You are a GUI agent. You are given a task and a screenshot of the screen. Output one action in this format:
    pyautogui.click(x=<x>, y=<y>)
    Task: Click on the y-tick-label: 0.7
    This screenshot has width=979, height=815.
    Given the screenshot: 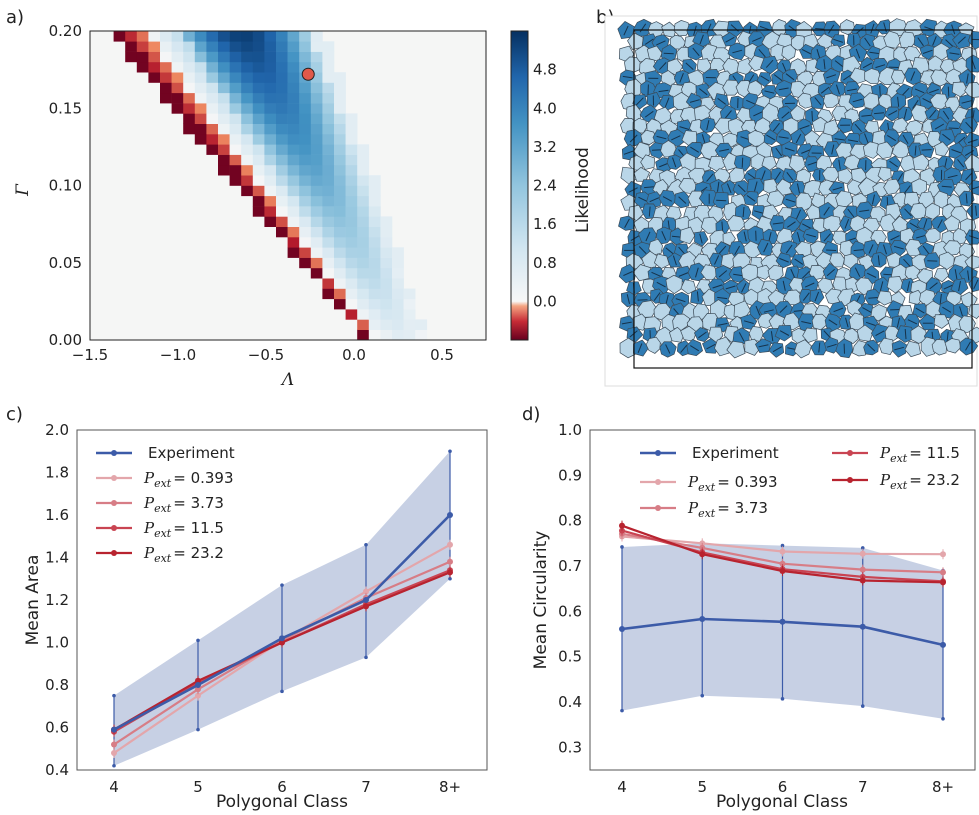 What is the action you would take?
    pyautogui.click(x=570, y=566)
    